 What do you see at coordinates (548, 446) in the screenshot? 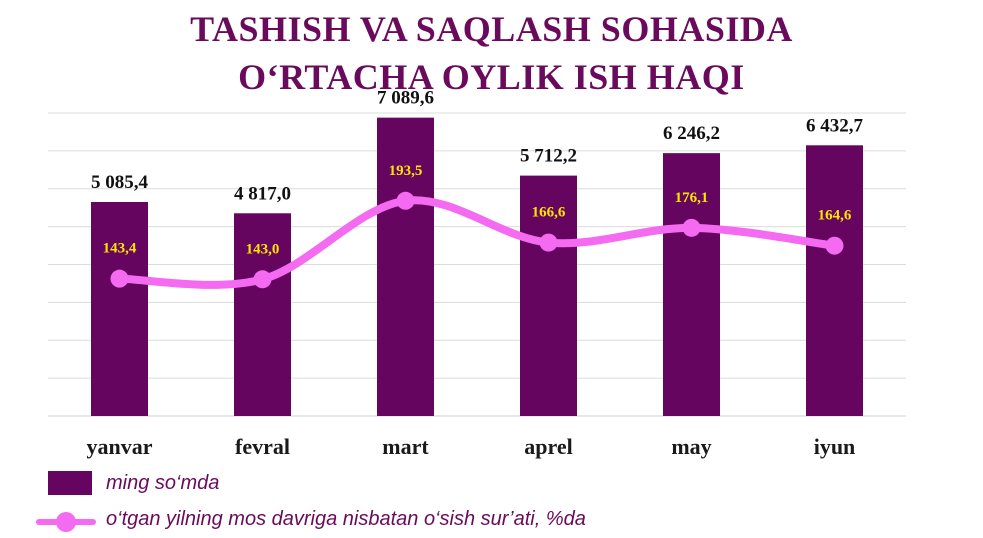
I see `category-label: aprel` at bounding box center [548, 446].